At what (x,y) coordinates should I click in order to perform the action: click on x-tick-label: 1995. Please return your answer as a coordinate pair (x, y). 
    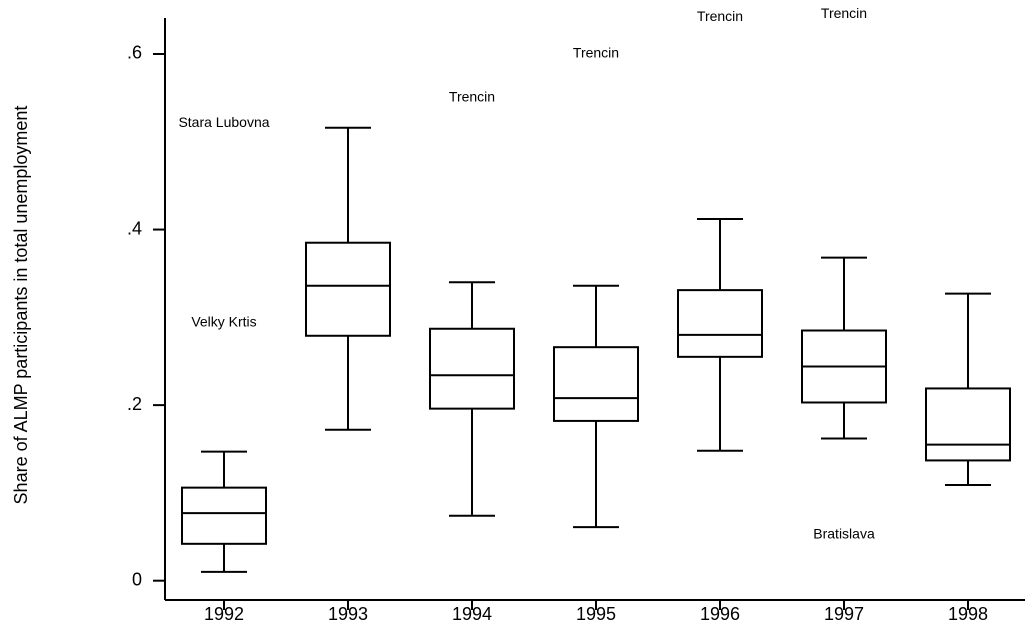
    Looking at the image, I should click on (596, 614).